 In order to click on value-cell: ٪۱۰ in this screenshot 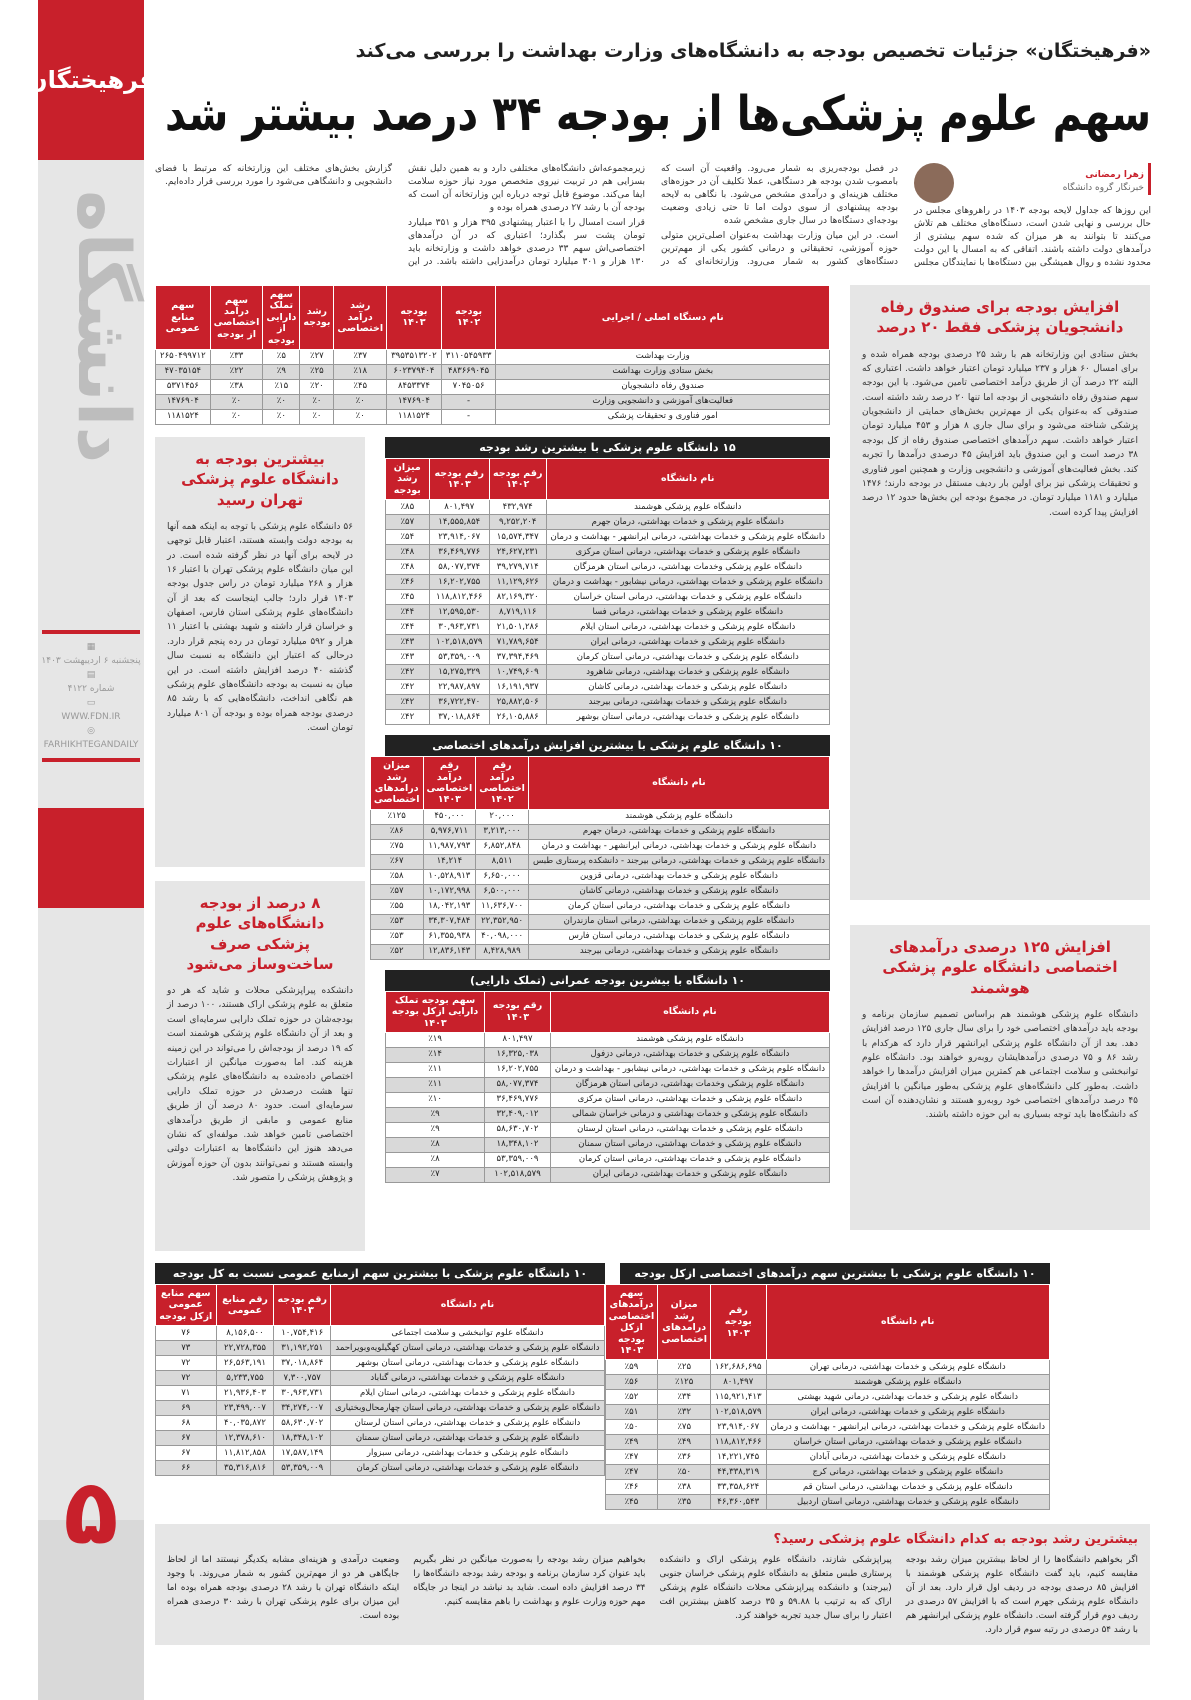, I will do `click(435, 1099)`.